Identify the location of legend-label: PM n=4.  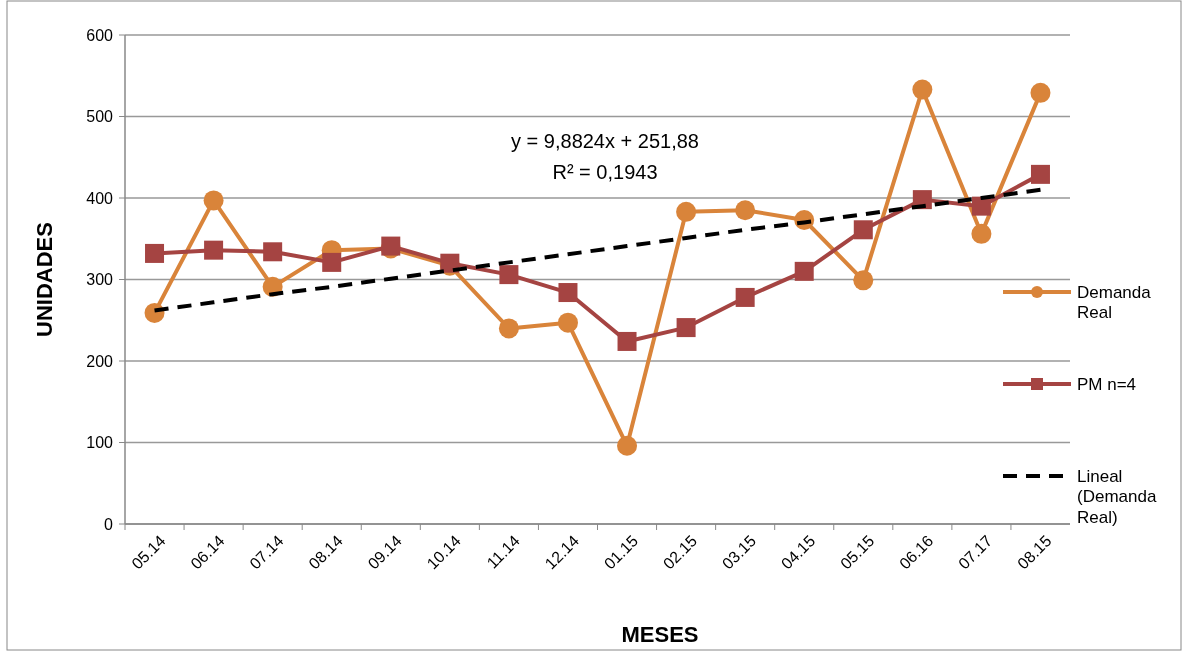
(1107, 384).